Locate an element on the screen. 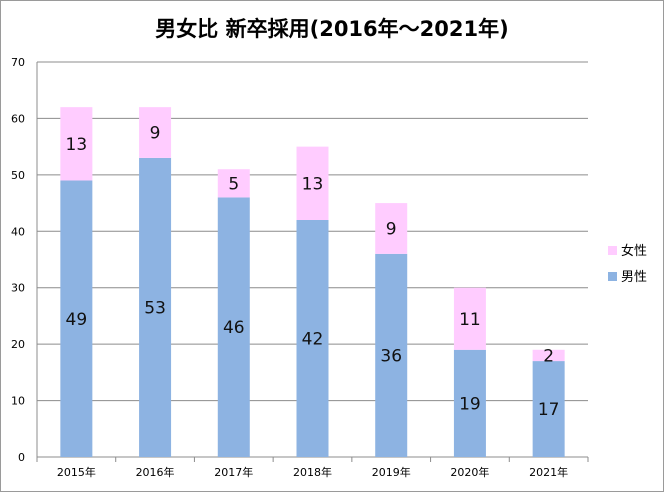 This screenshot has width=664, height=492. x-tick-label: 2016年 is located at coordinates (155, 472).